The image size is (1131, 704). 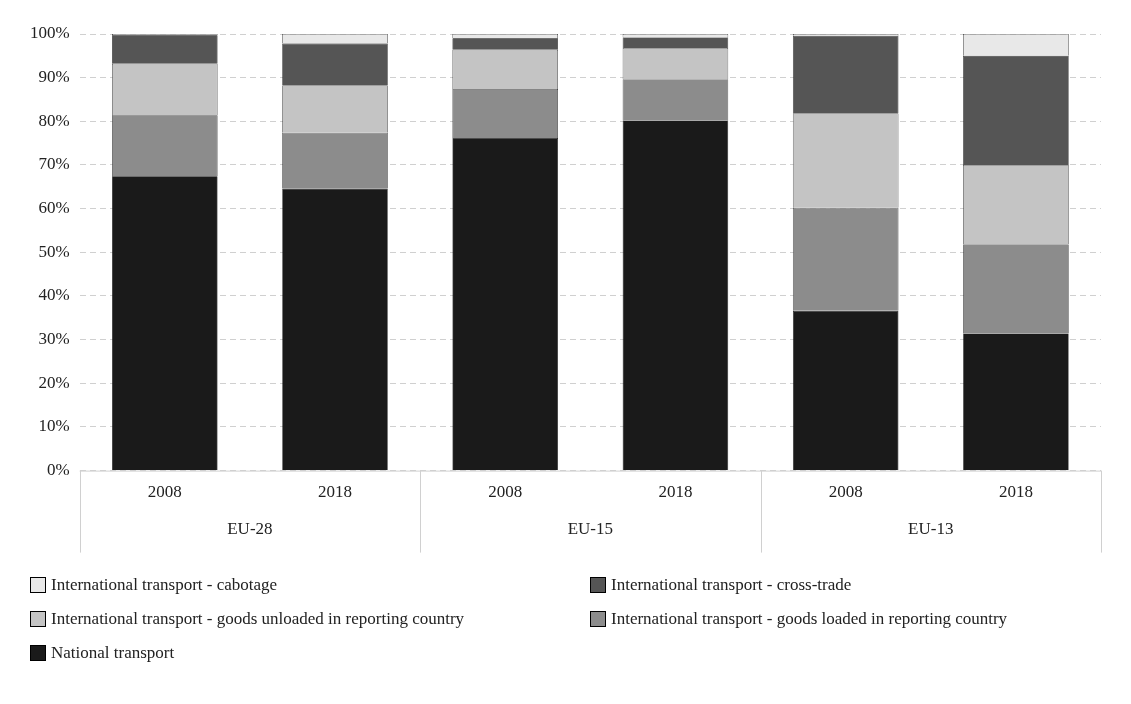 I want to click on y-tick-label: 10%, so click(x=54, y=426).